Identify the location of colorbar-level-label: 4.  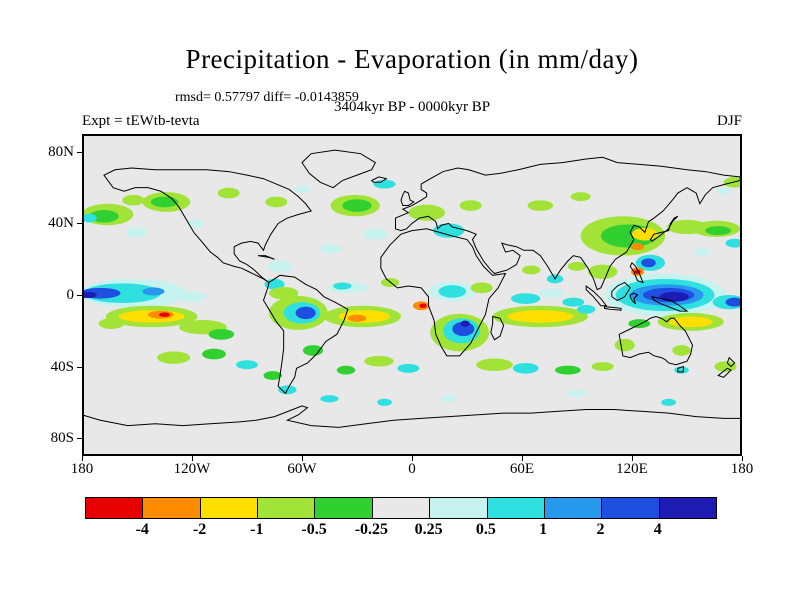
(657, 529).